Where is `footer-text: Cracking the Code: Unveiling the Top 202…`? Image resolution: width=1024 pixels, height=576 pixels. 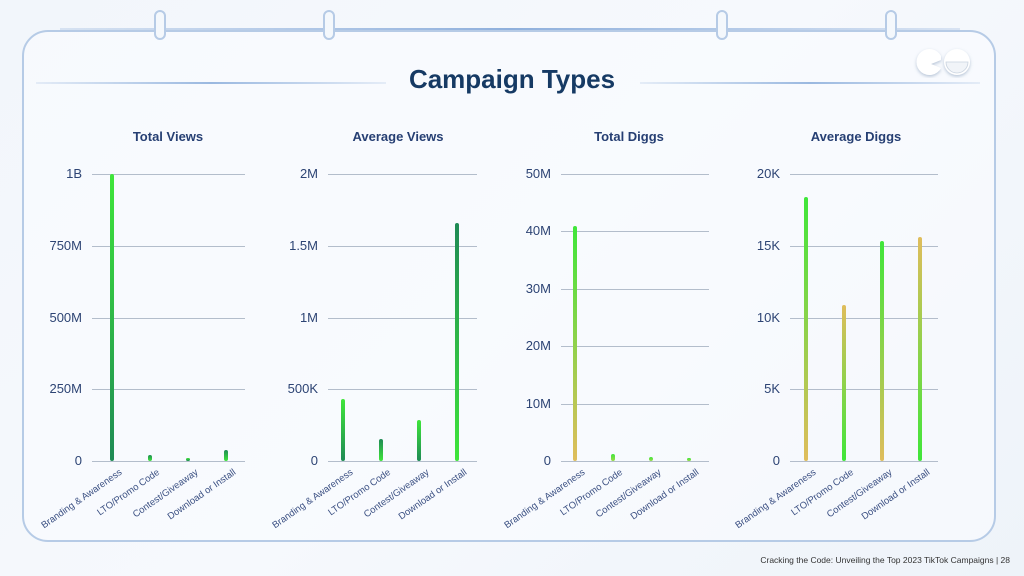
footer-text: Cracking the Code: Unveiling the Top 202… is located at coordinates (885, 560).